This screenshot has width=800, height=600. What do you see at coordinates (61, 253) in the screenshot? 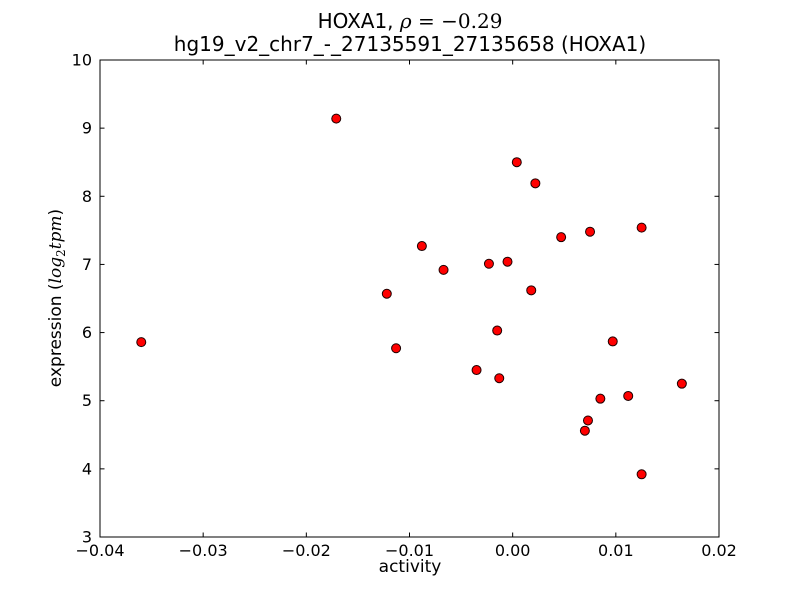
I see `y-axis-label-sub: 2` at bounding box center [61, 253].